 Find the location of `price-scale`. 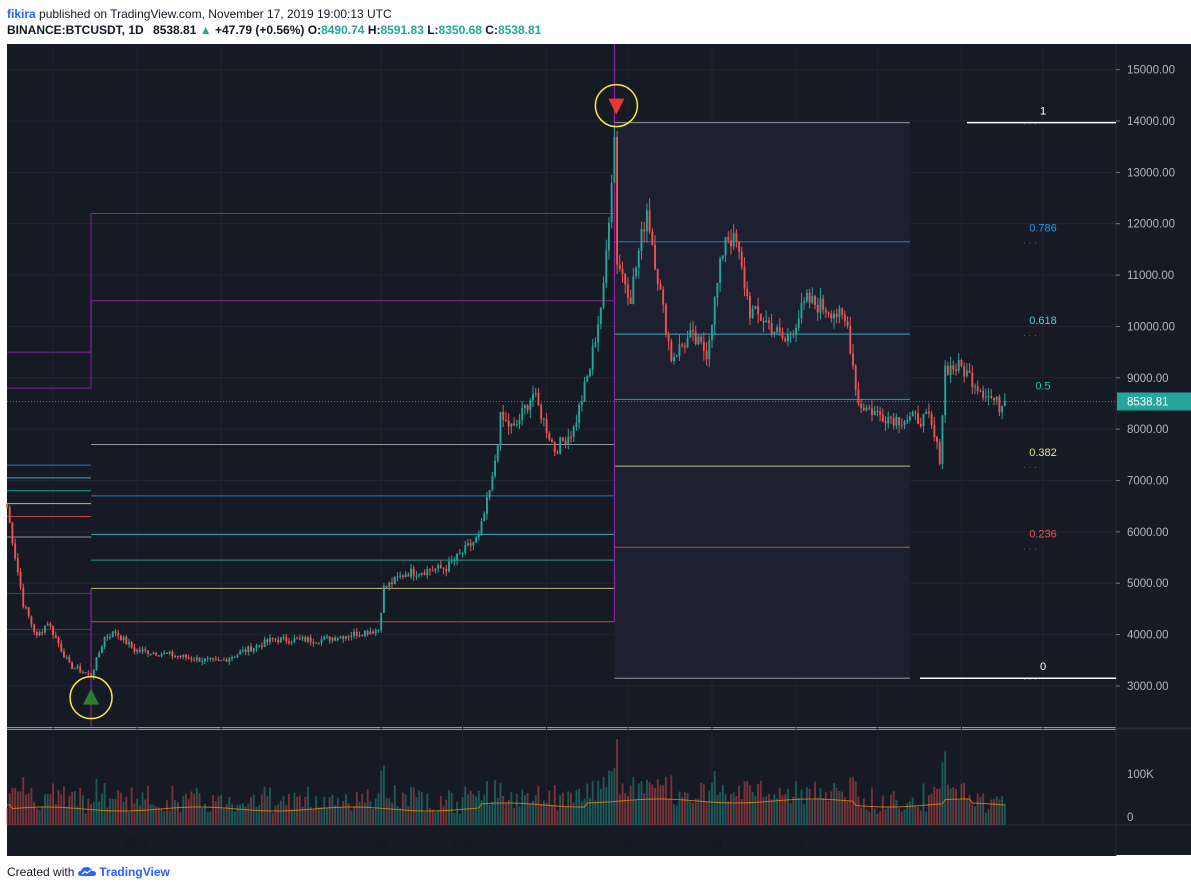

price-scale is located at coordinates (1153, 449).